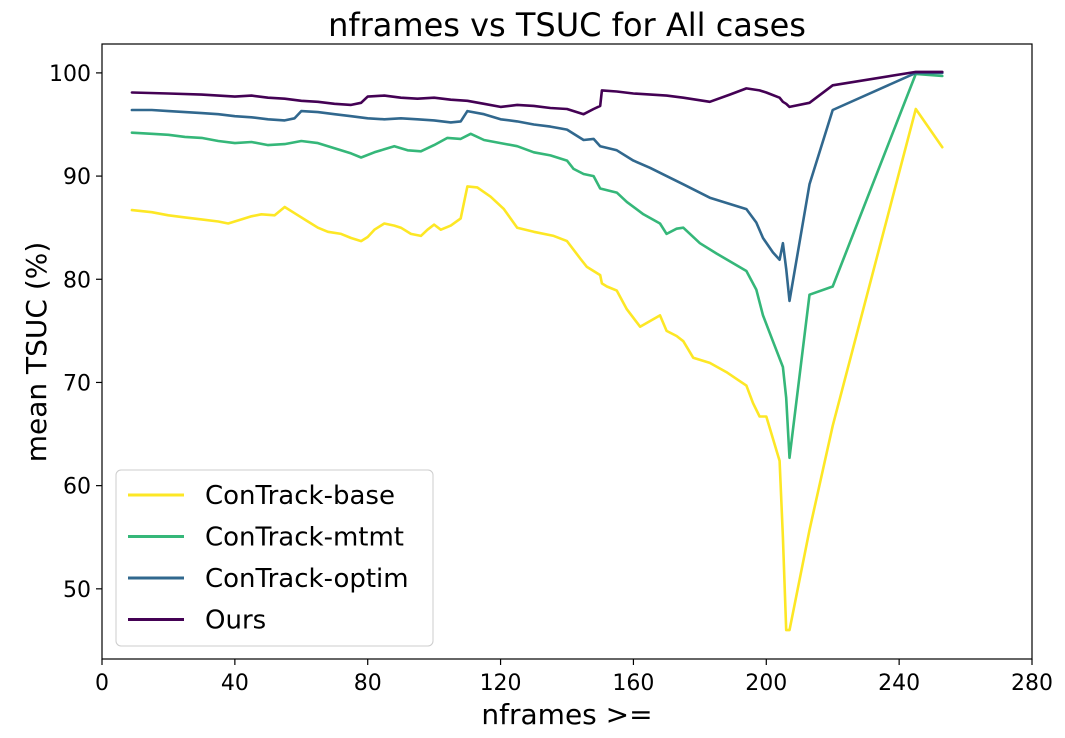 This screenshot has width=1065, height=738. I want to click on legend-label-0: ConTrack-base, so click(300, 496).